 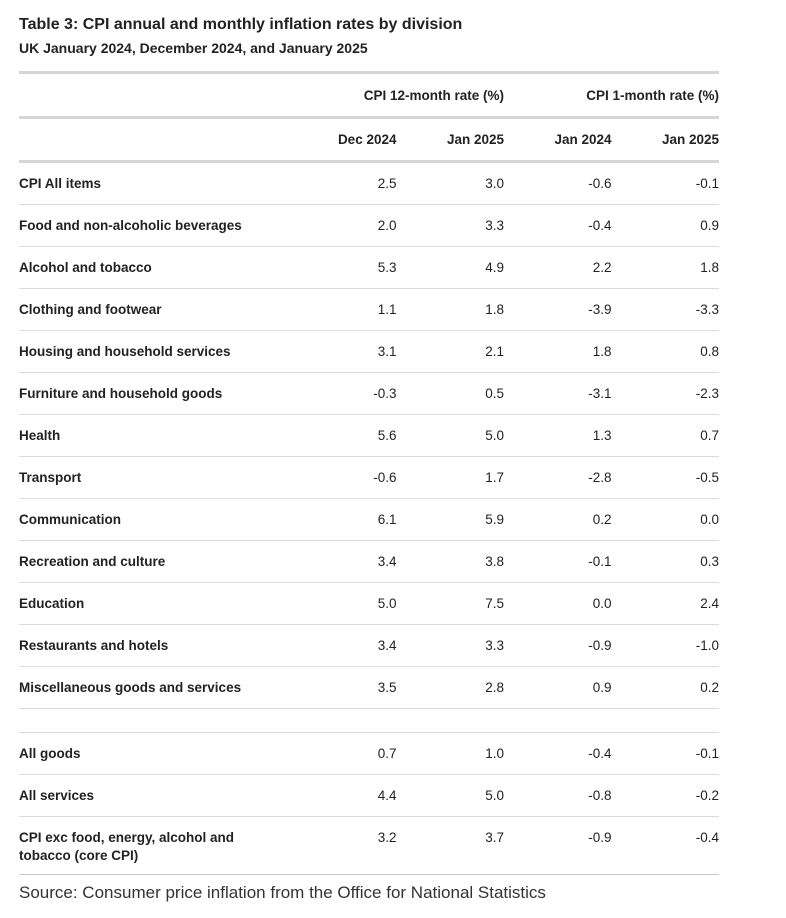 I want to click on row-label: Education, so click(x=154, y=603).